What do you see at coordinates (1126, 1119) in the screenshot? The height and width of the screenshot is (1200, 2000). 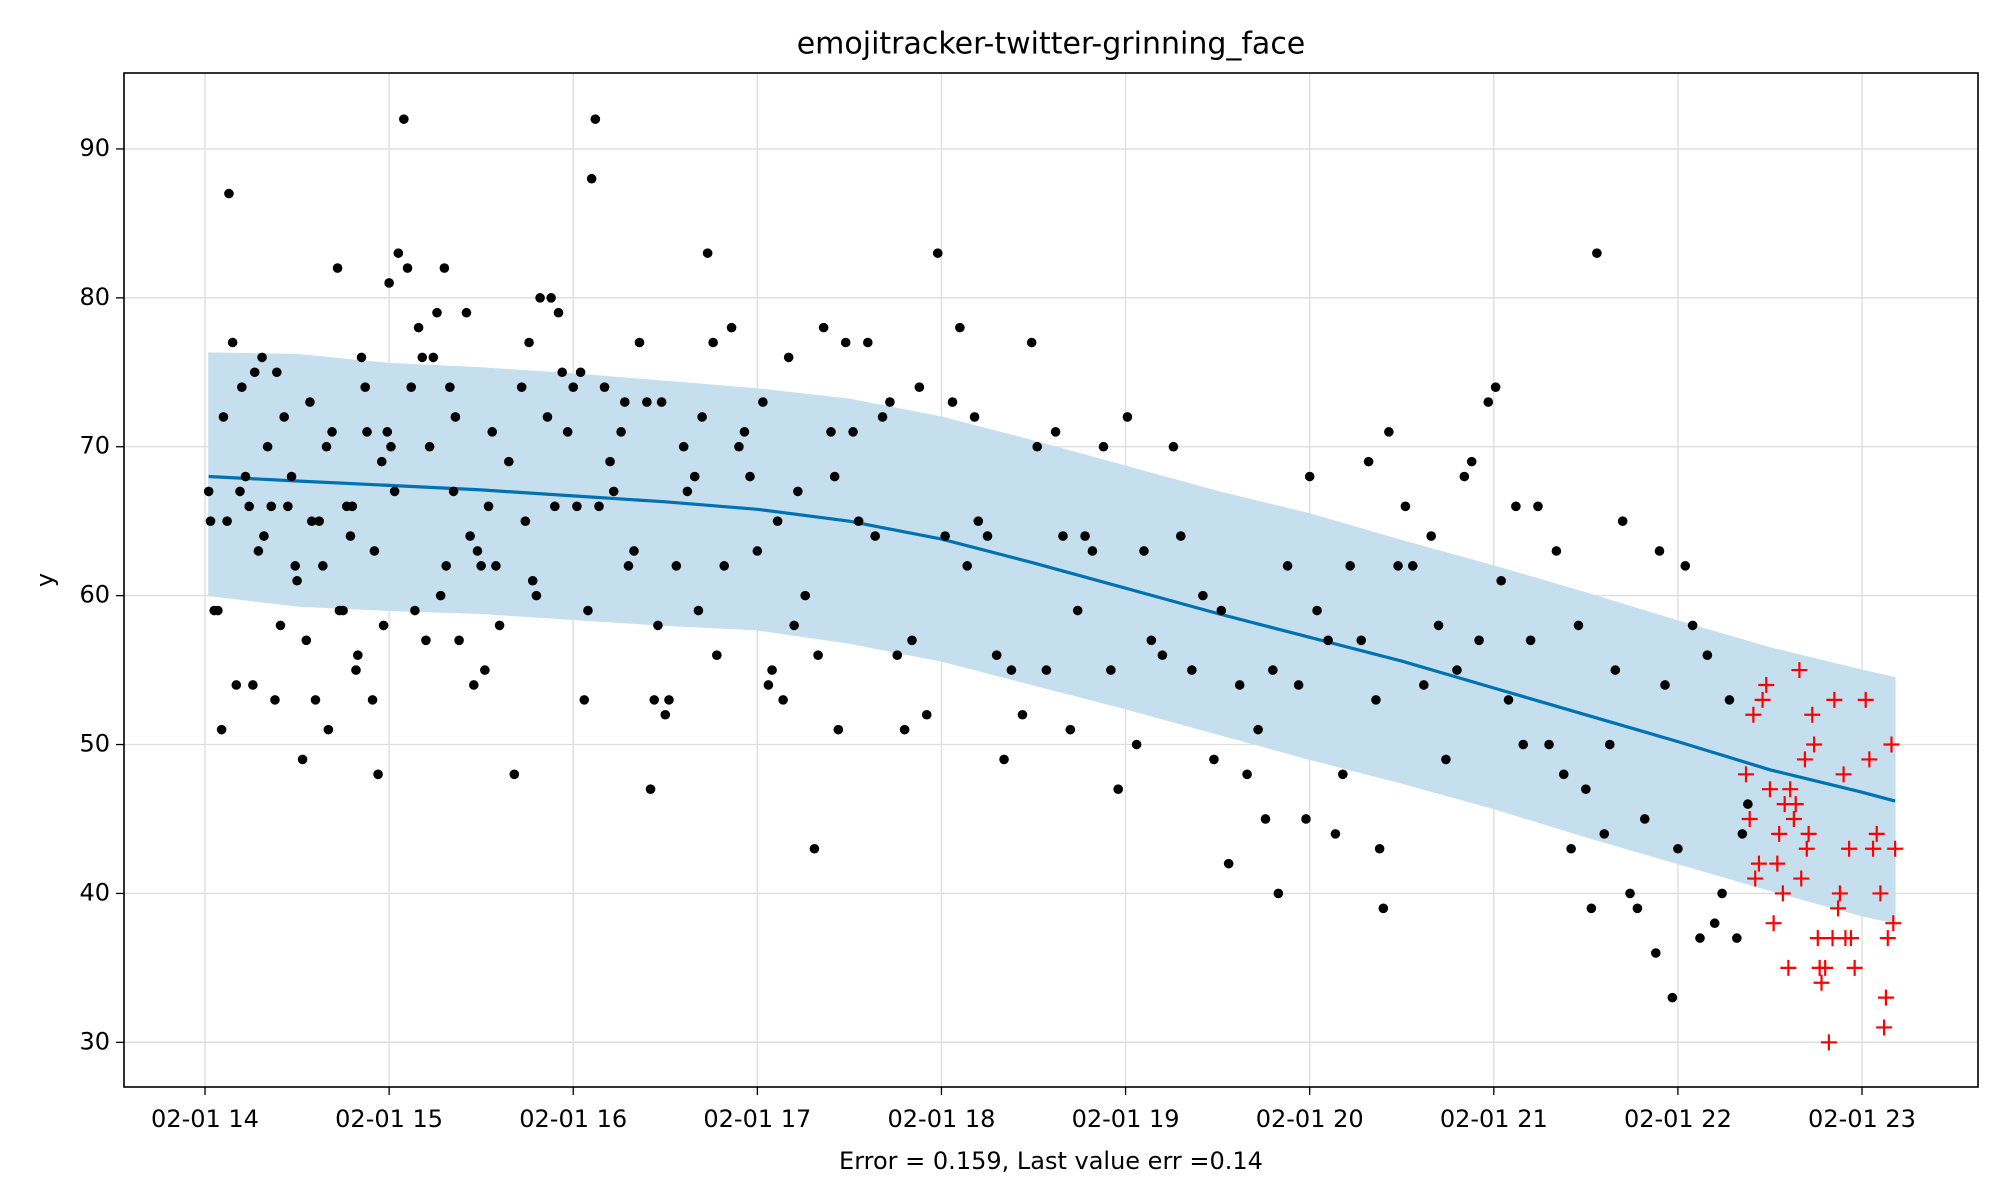 I see `x-tick-label: 02-01 19` at bounding box center [1126, 1119].